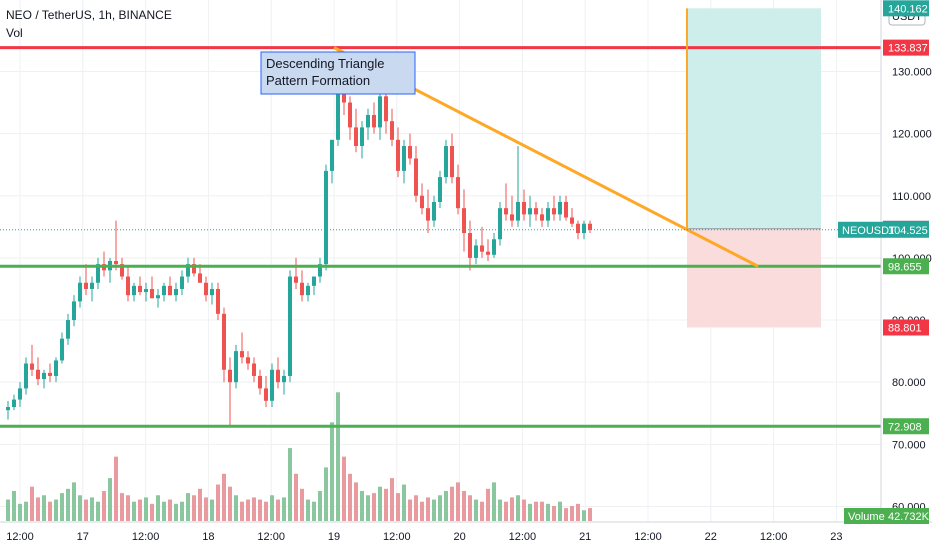 This screenshot has height=550, width=932. I want to click on symbol-title: NEO / TetherUS, 1h, BINANCE, so click(89, 15).